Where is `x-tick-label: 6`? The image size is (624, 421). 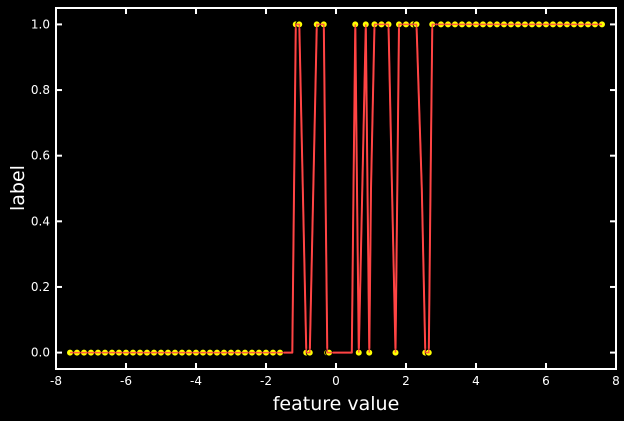 x-tick-label: 6 is located at coordinates (546, 381).